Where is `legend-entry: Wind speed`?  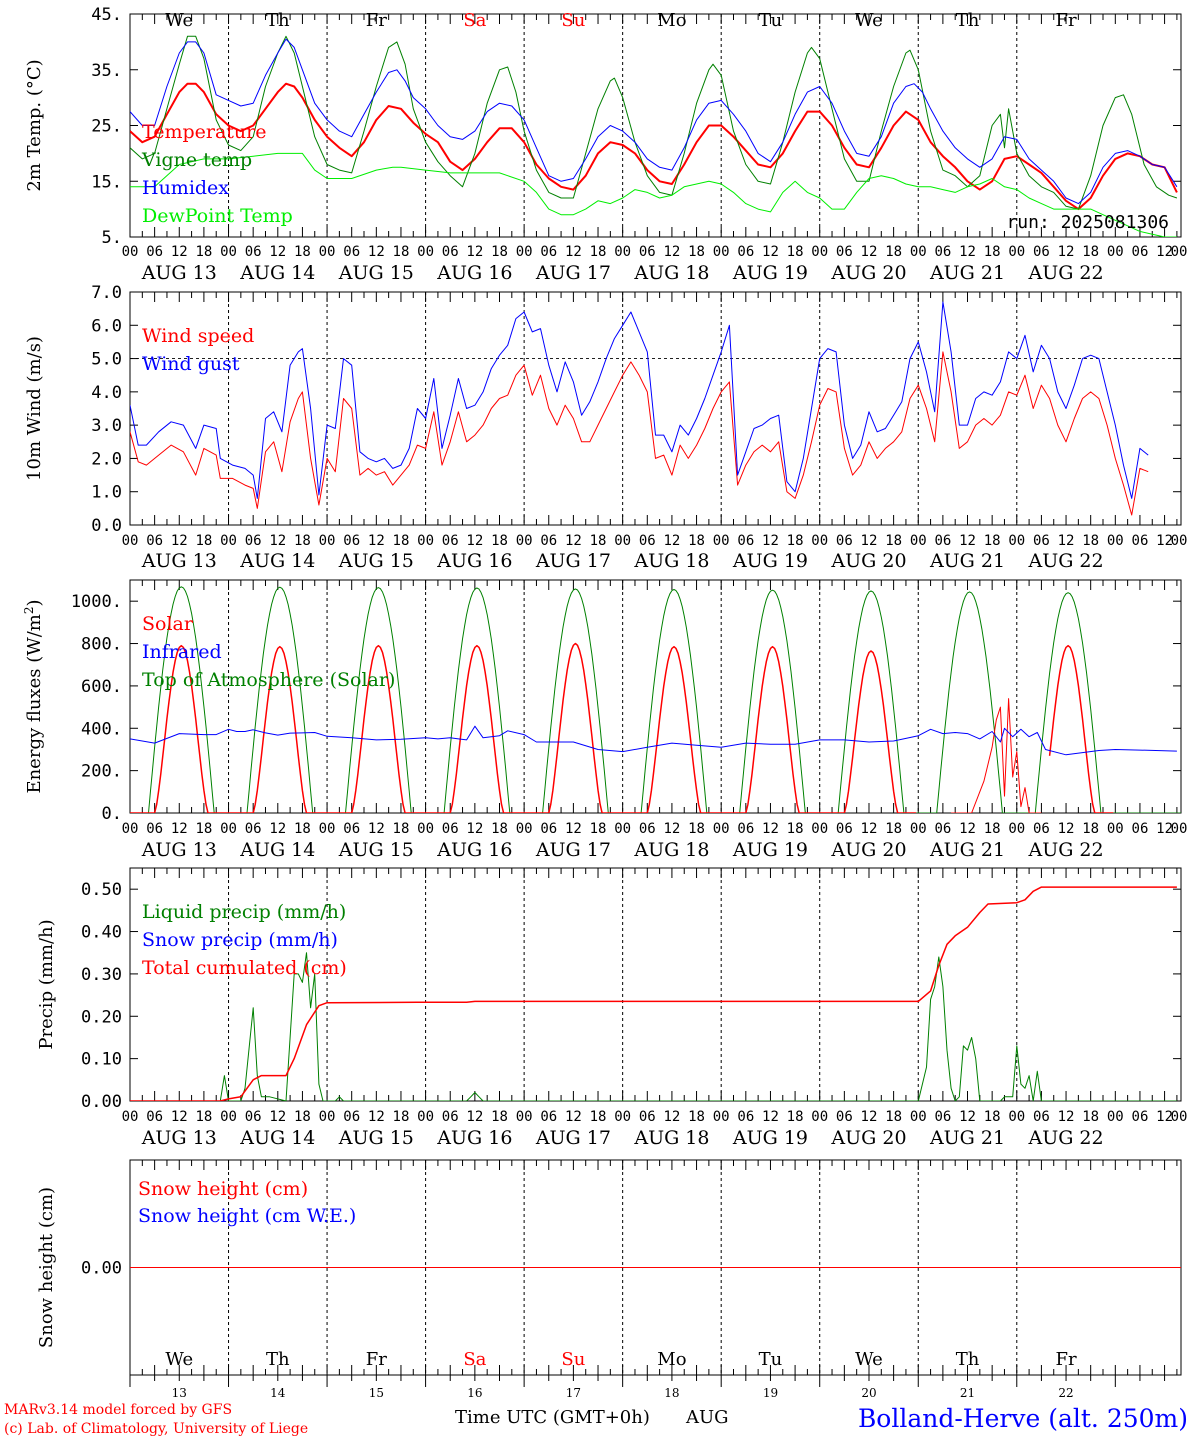 legend-entry: Wind speed is located at coordinates (198, 336).